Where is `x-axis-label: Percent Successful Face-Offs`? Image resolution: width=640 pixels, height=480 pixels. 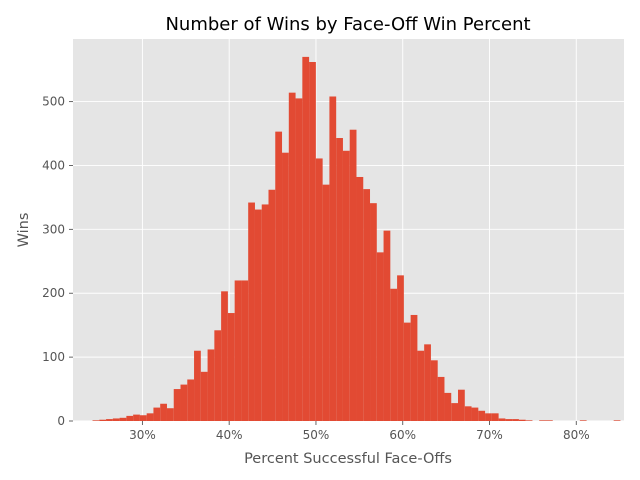
x-axis-label: Percent Successful Face-Offs is located at coordinates (348, 459).